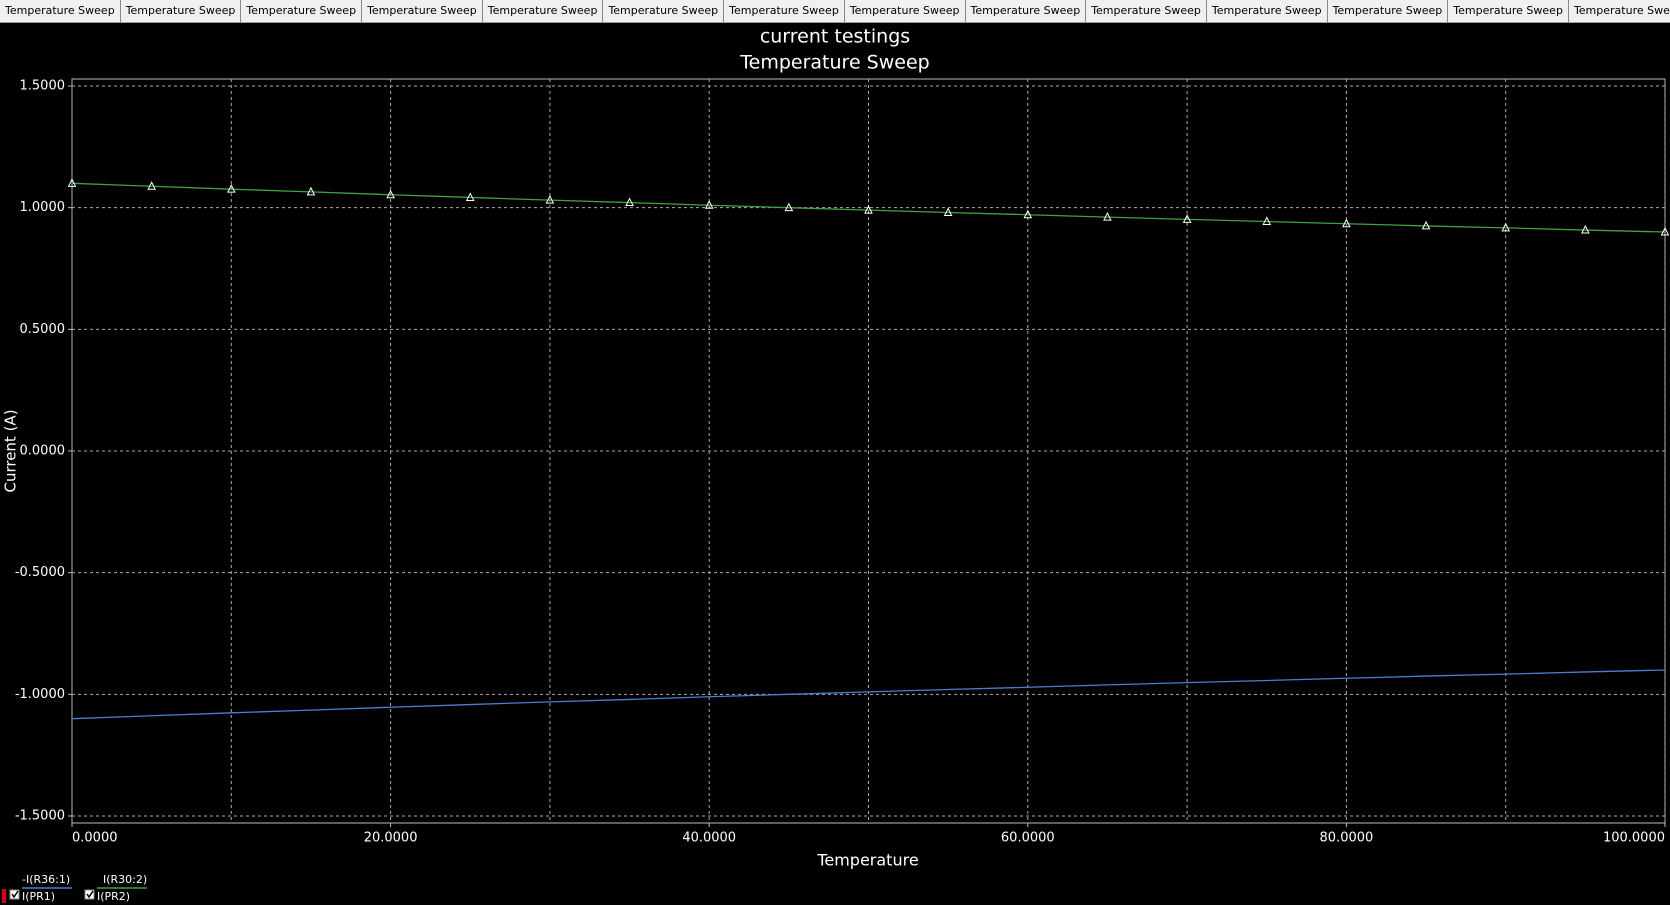 The image size is (1670, 905). What do you see at coordinates (1347, 838) in the screenshot?
I see `x-tick-label: 80.0000` at bounding box center [1347, 838].